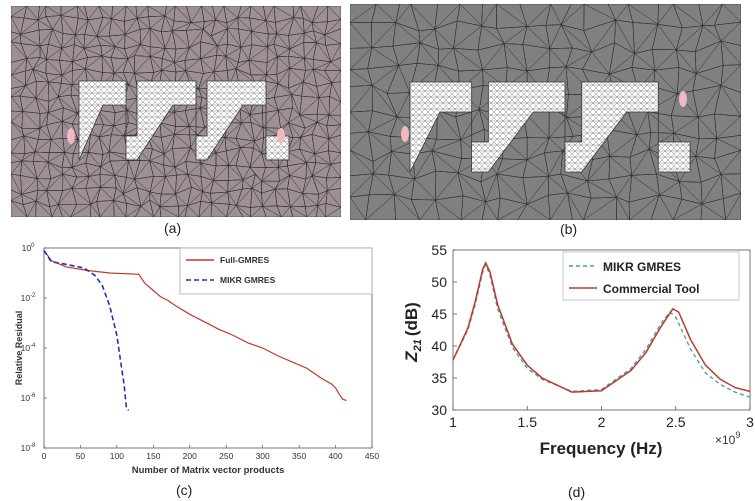 This screenshot has width=755, height=501. What do you see at coordinates (195, 326) in the screenshot?
I see `series-line-full-gmres` at bounding box center [195, 326].